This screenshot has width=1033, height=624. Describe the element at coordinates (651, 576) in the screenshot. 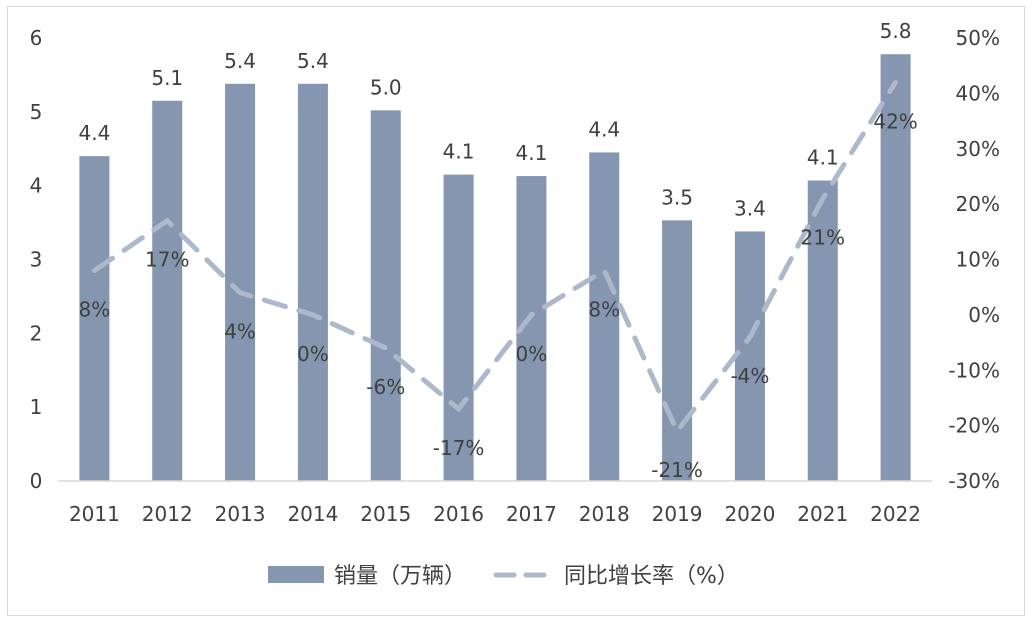

I see `legend-line-label: 同比增长率（%）` at that location.